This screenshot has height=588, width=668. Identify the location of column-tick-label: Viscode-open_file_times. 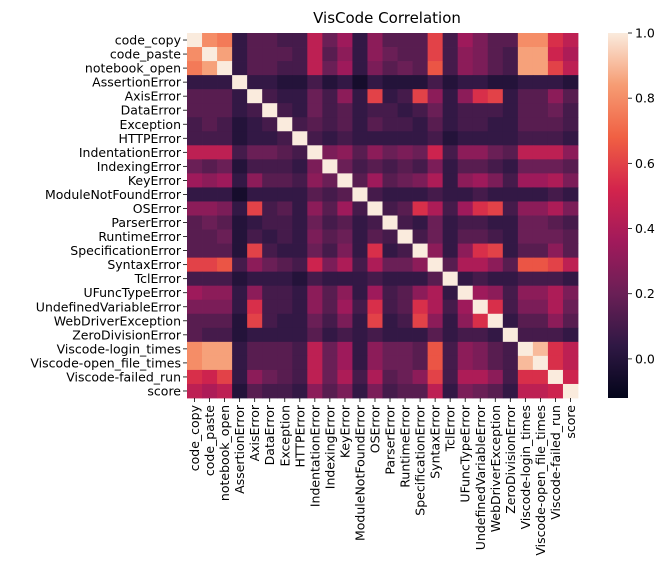
(540, 480).